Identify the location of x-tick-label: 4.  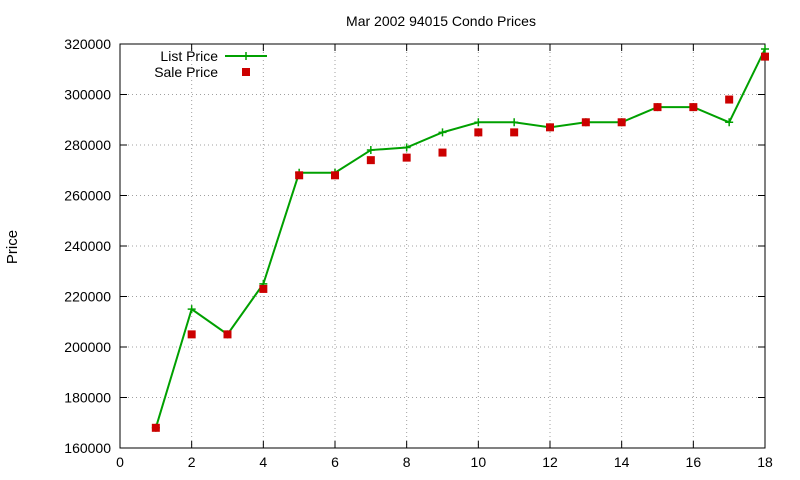
(263, 462).